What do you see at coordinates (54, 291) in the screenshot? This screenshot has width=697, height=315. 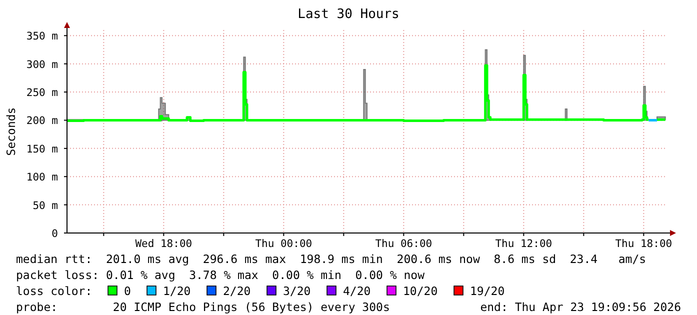 I see `legend-title: loss color:` at bounding box center [54, 291].